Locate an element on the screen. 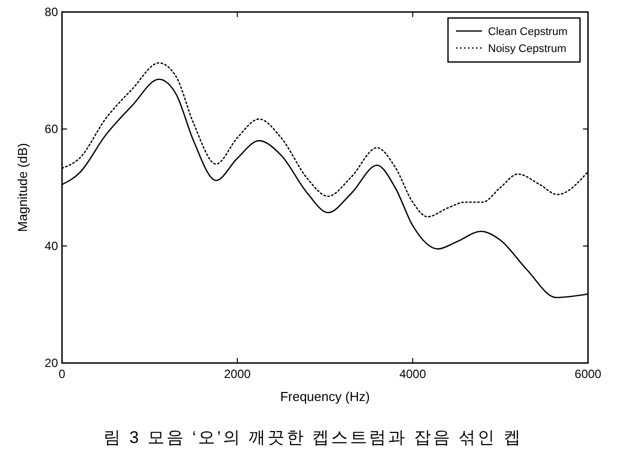 The width and height of the screenshot is (626, 457). y-tick-label: 40 is located at coordinates (51, 246).